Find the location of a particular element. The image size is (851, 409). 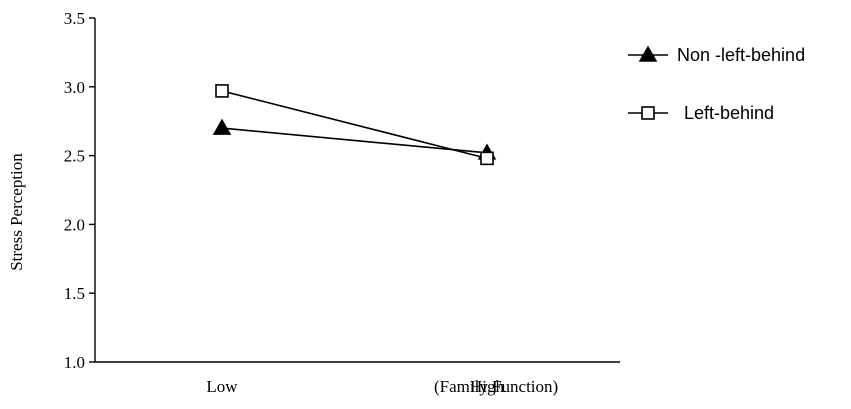

x-tick-label: High is located at coordinates (487, 386).